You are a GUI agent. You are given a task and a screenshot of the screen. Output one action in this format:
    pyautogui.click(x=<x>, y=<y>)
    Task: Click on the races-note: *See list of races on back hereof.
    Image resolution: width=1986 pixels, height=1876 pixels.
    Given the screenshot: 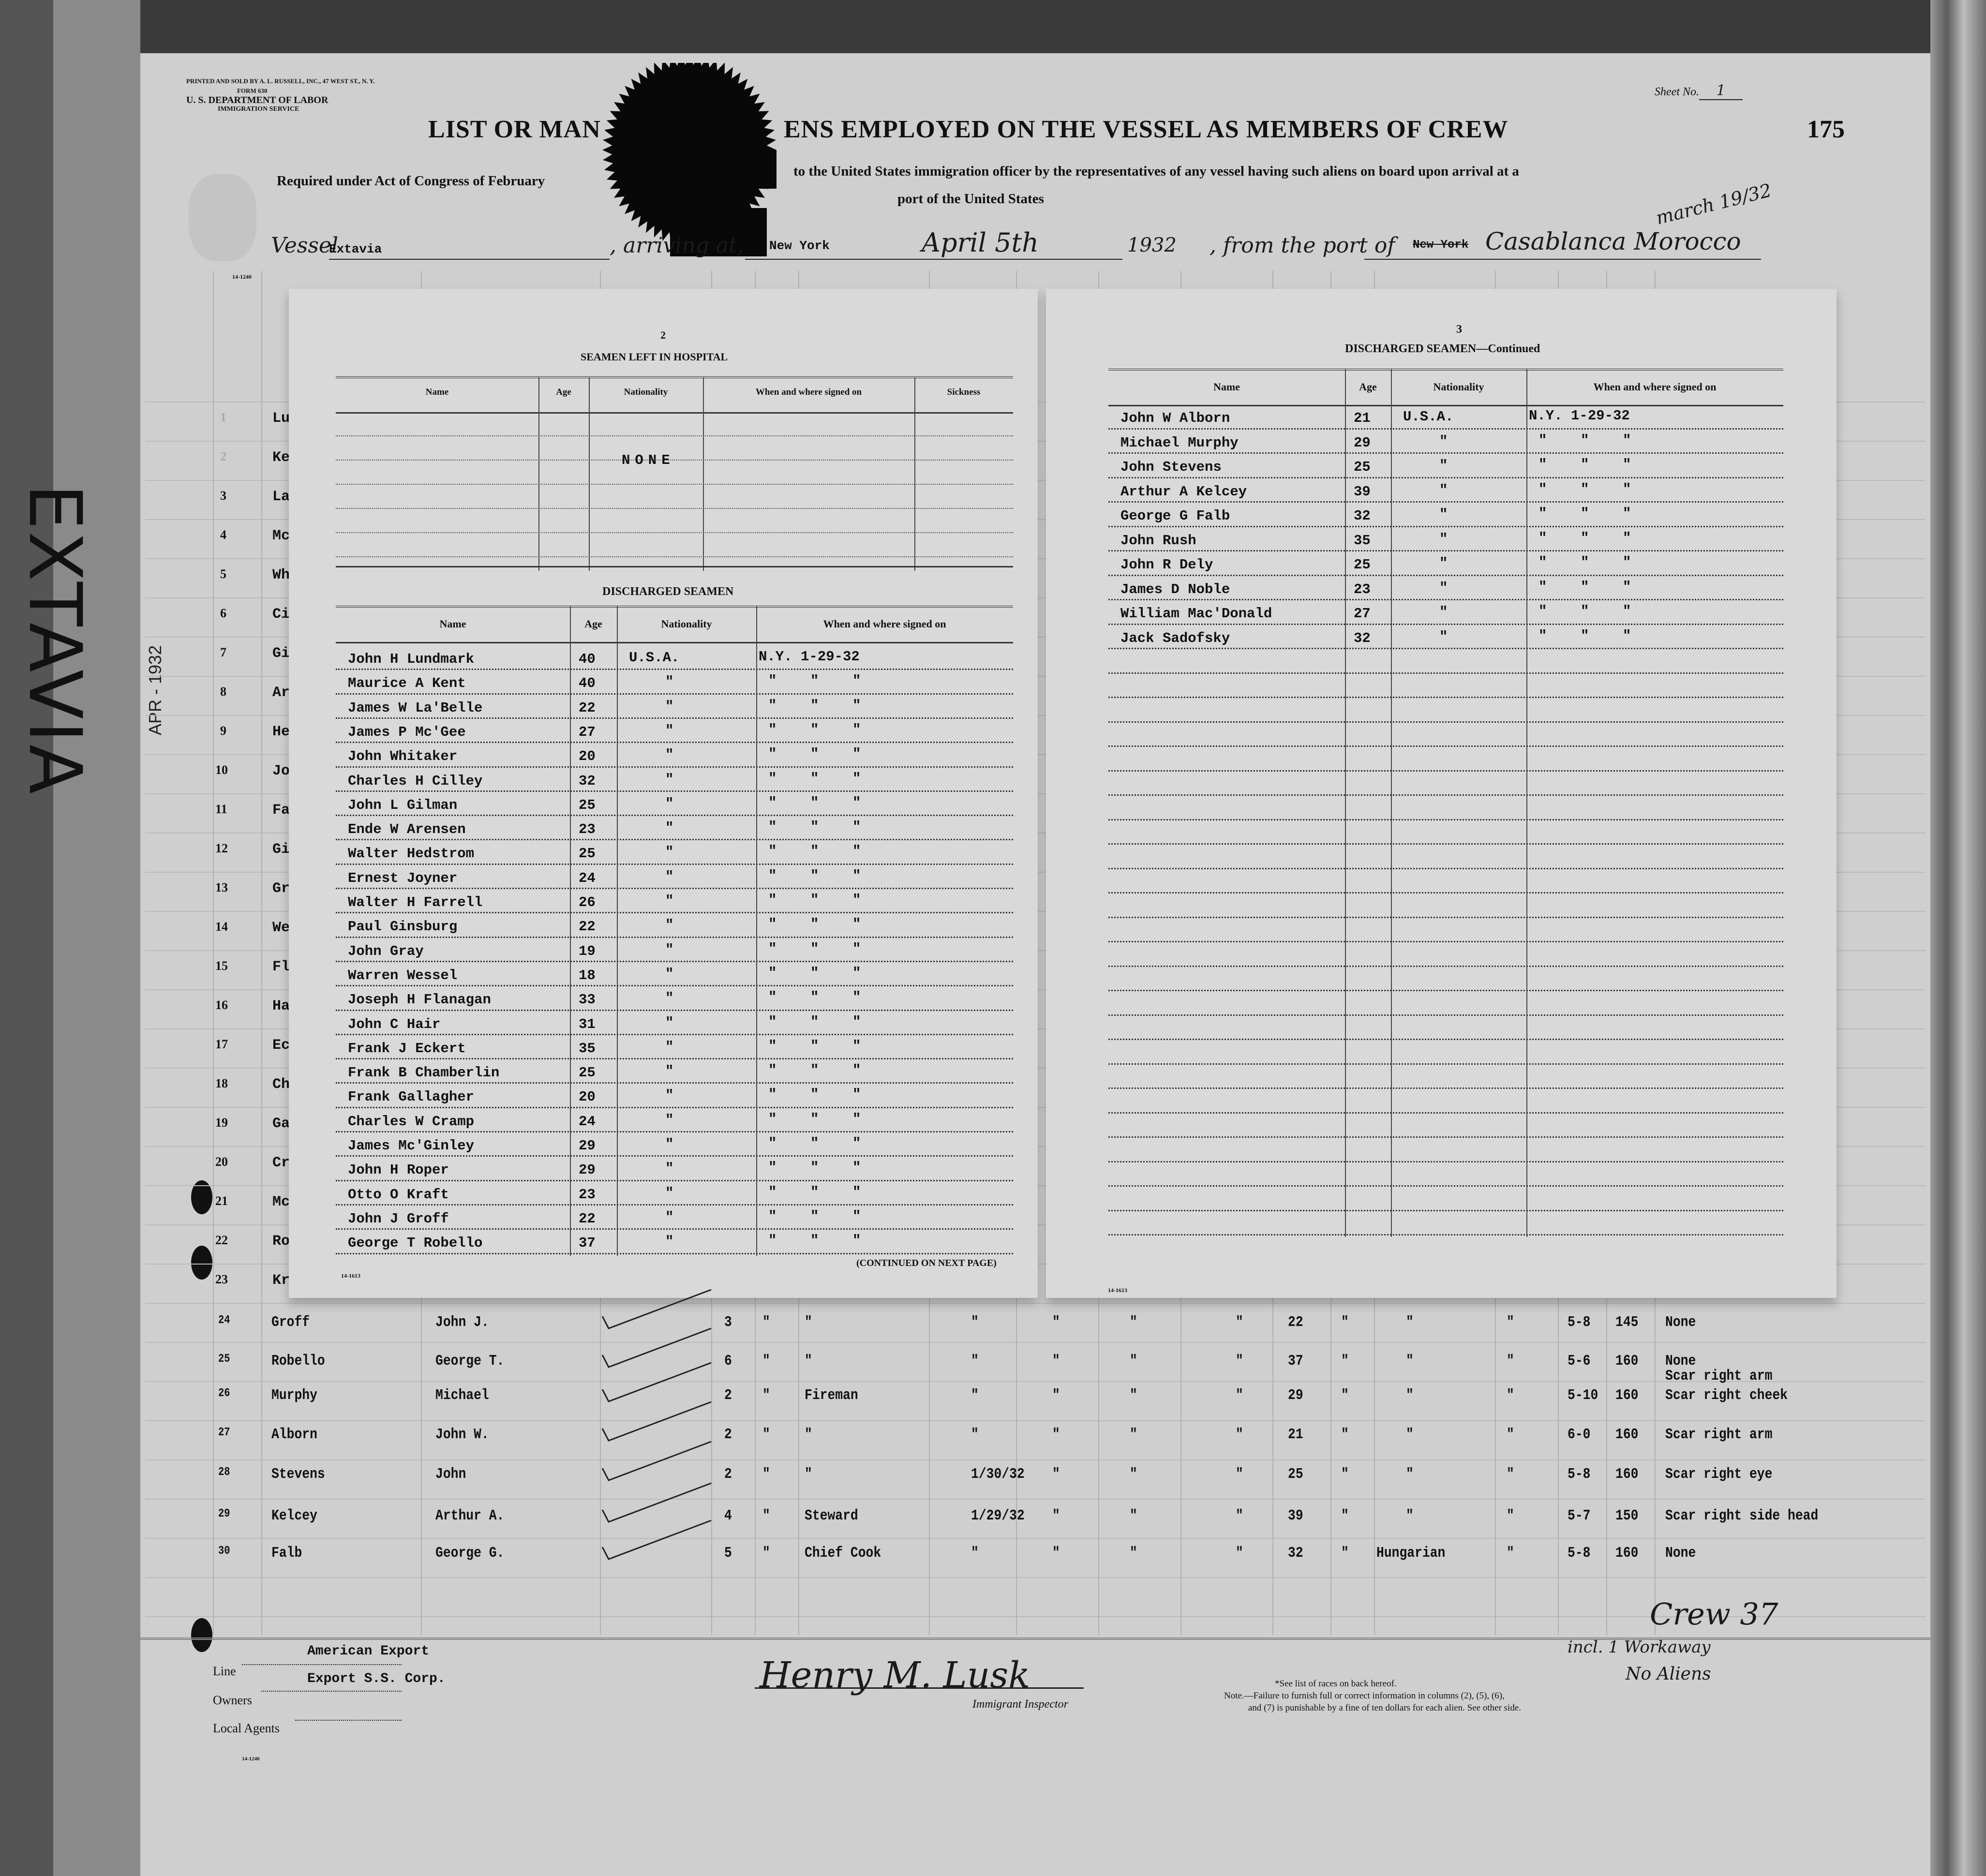 What is the action you would take?
    pyautogui.click(x=1336, y=1684)
    